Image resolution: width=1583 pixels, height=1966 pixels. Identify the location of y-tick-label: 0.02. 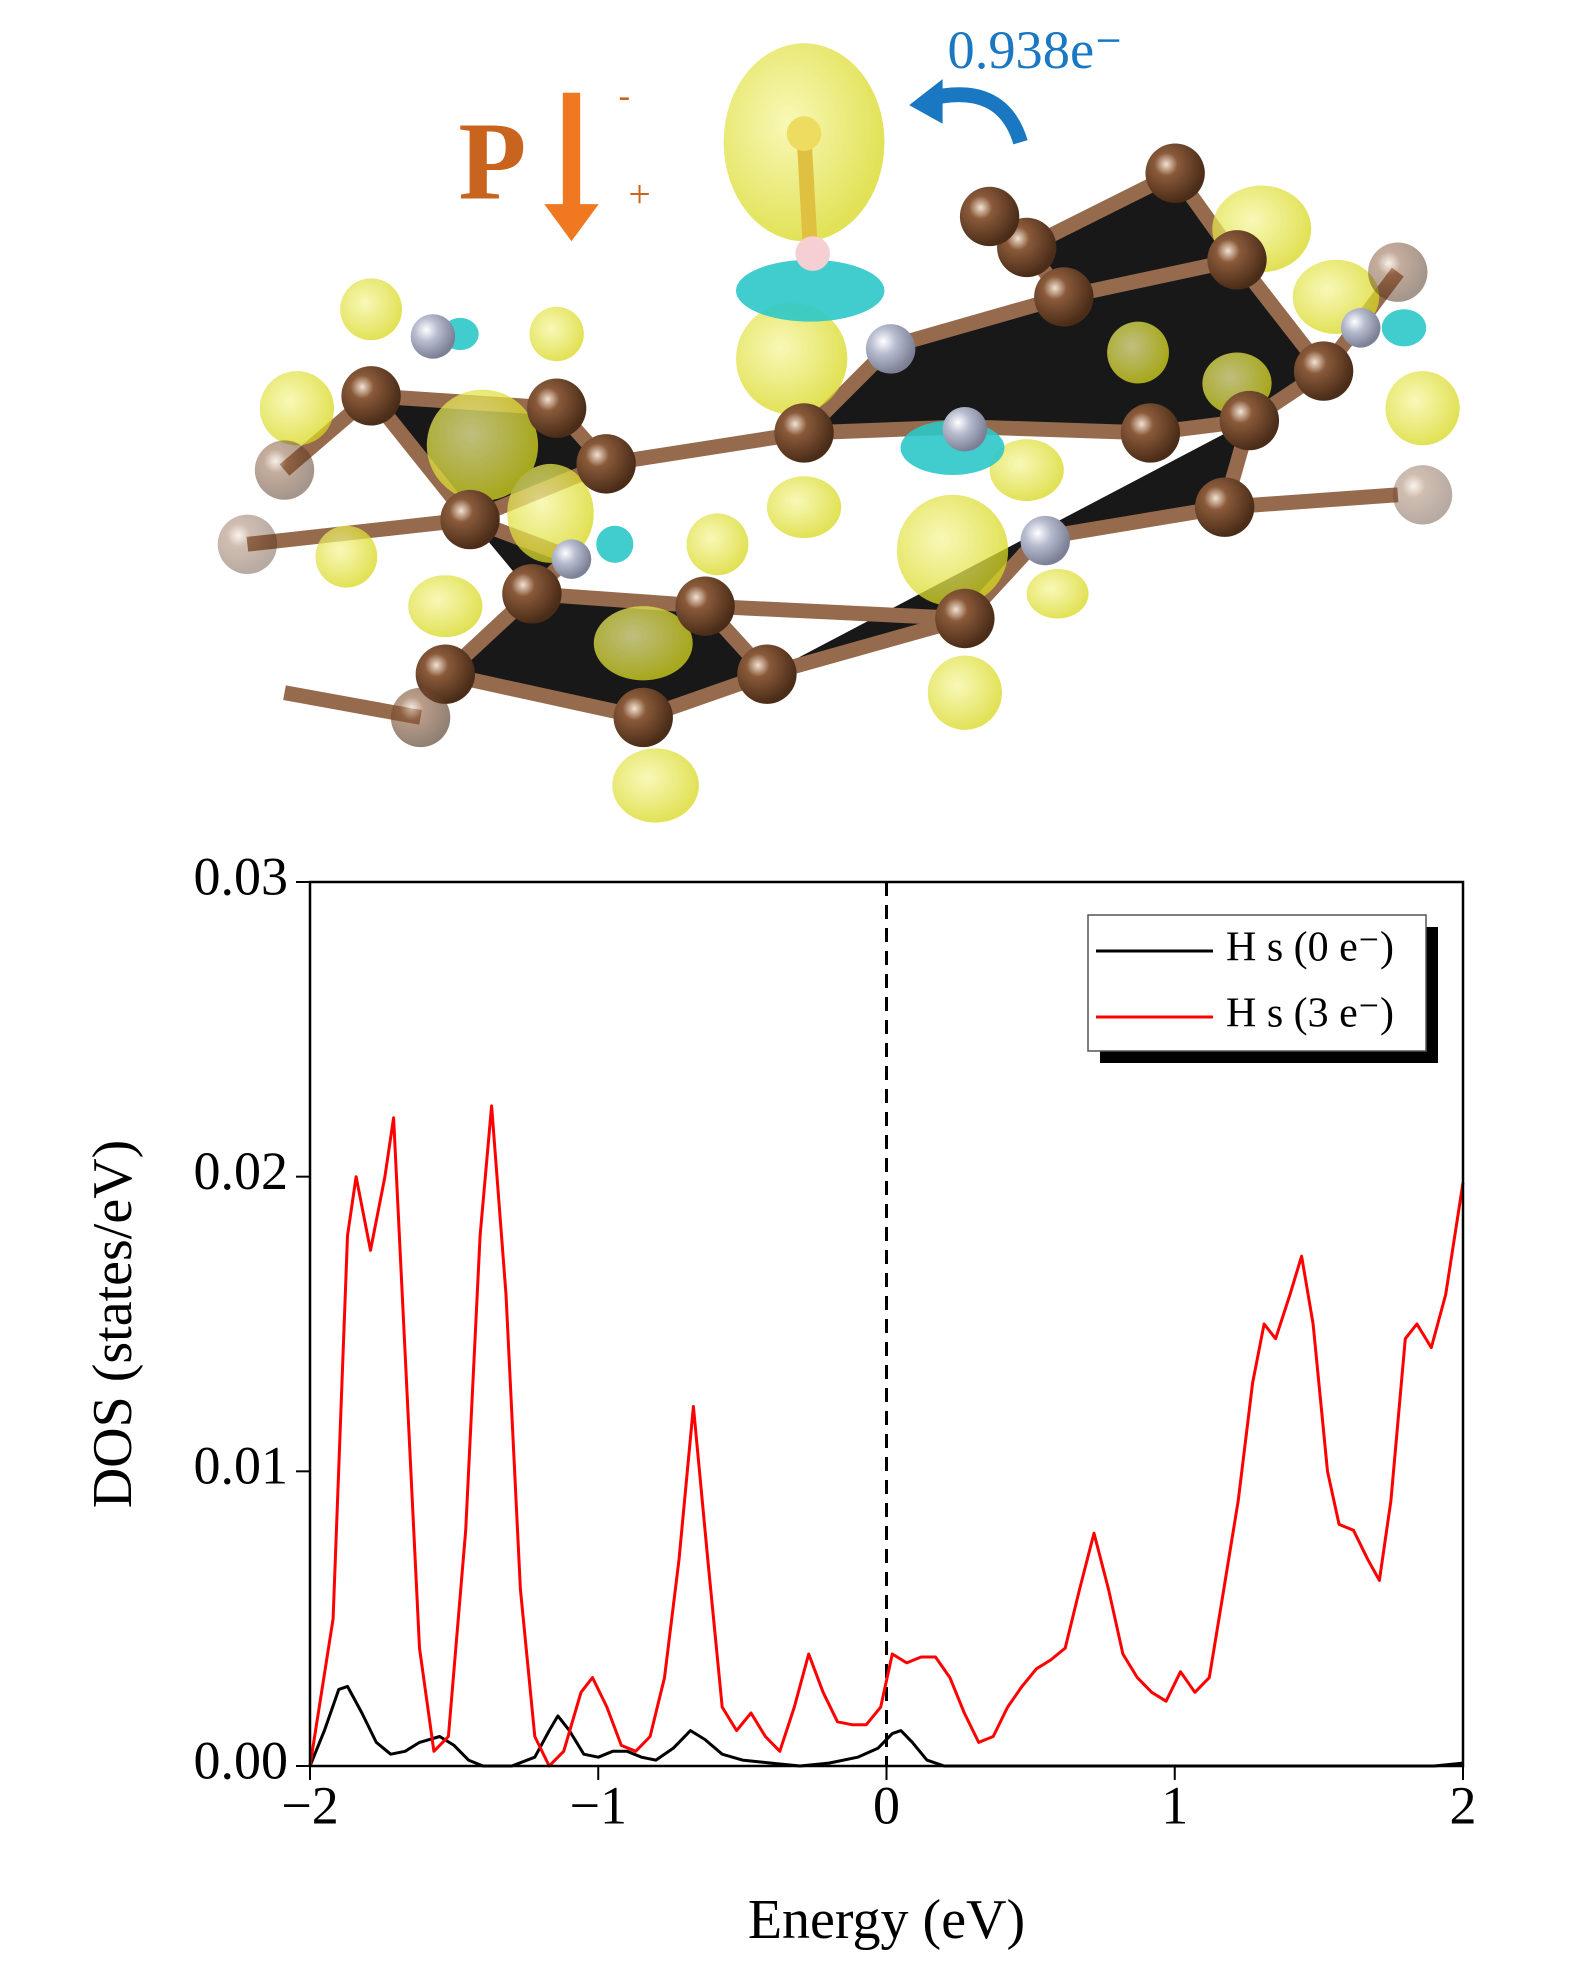
(241, 1171).